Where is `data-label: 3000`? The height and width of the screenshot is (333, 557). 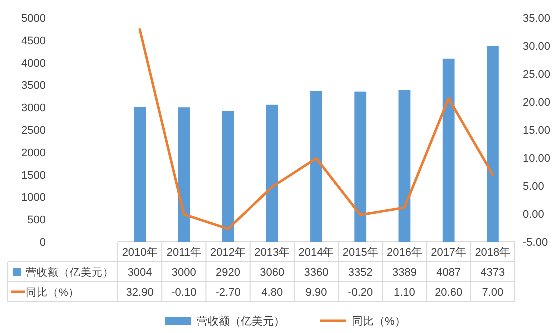
data-label: 3000 is located at coordinates (184, 273).